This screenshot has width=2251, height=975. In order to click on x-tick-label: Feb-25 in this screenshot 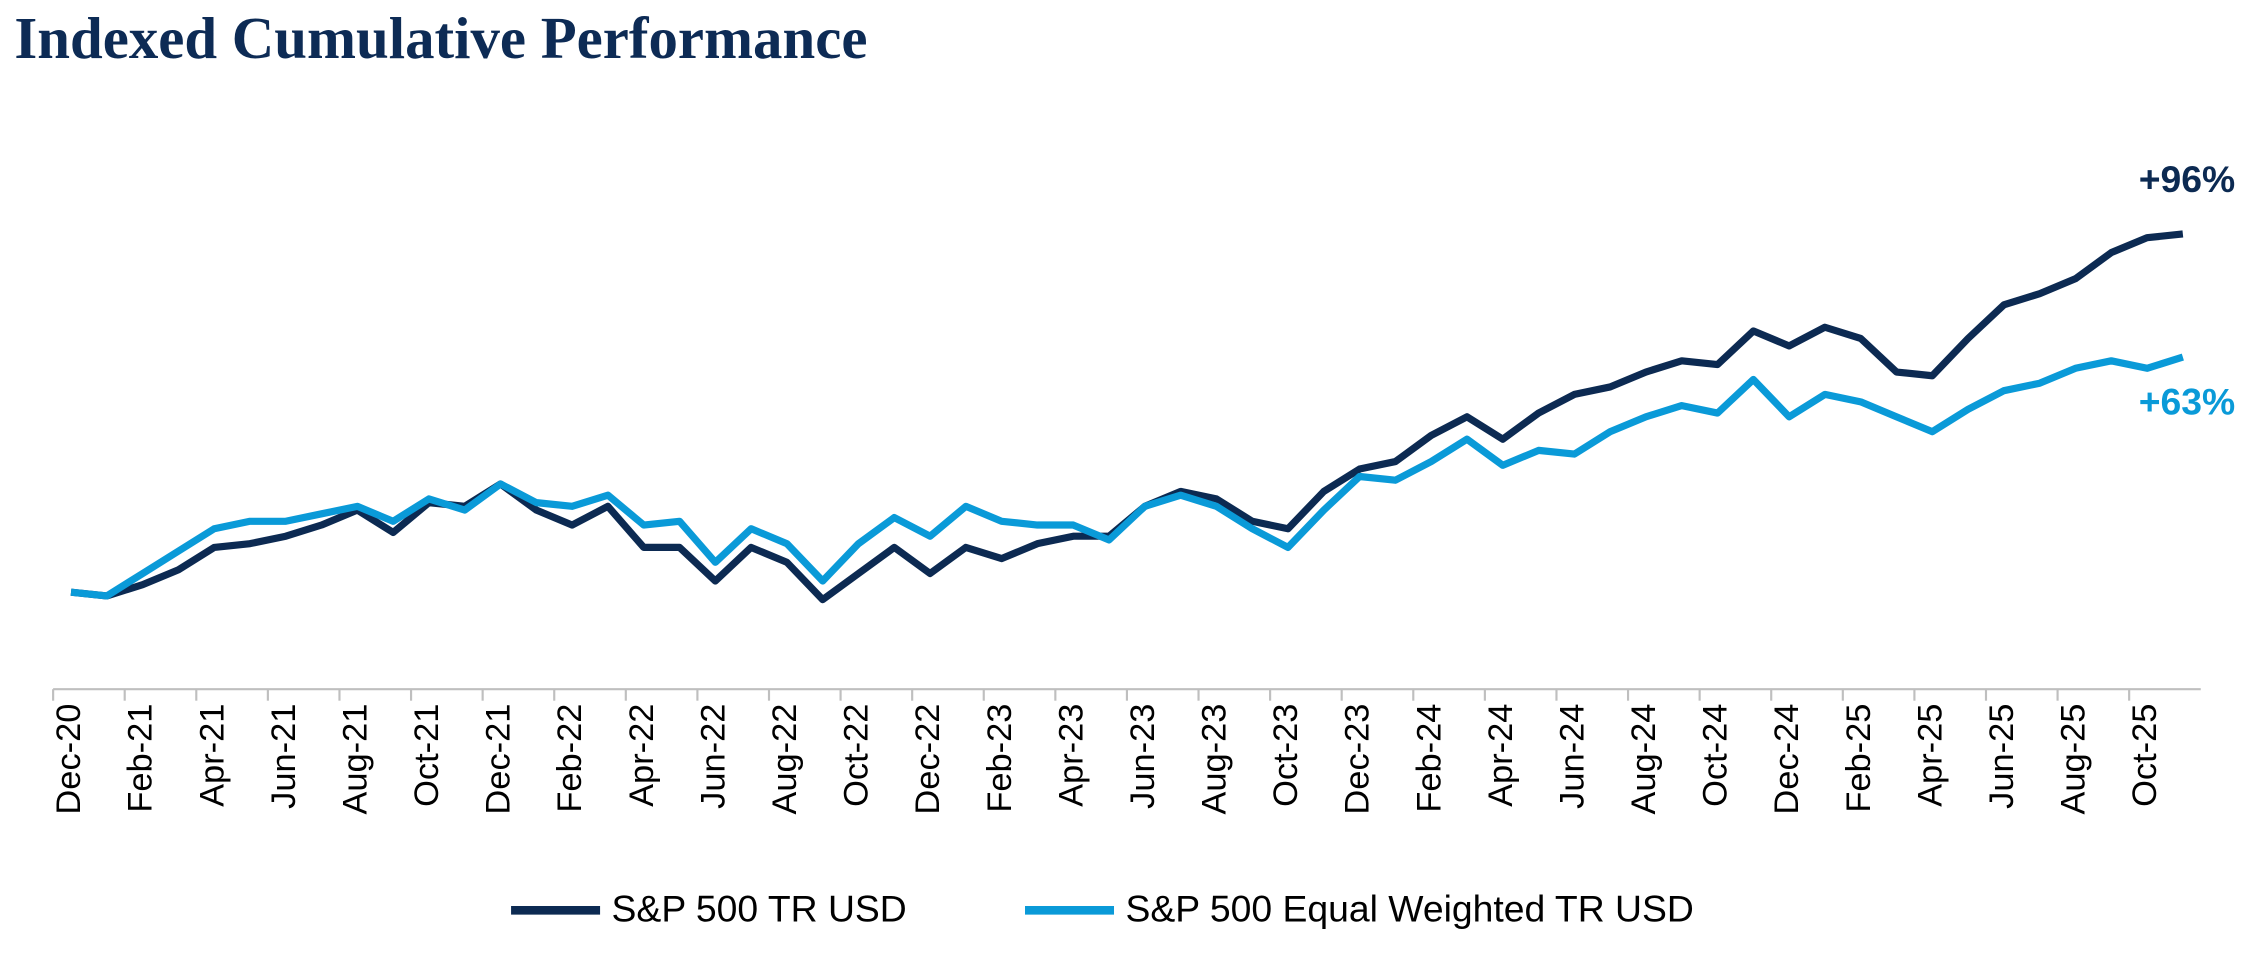, I will do `click(1859, 758)`.